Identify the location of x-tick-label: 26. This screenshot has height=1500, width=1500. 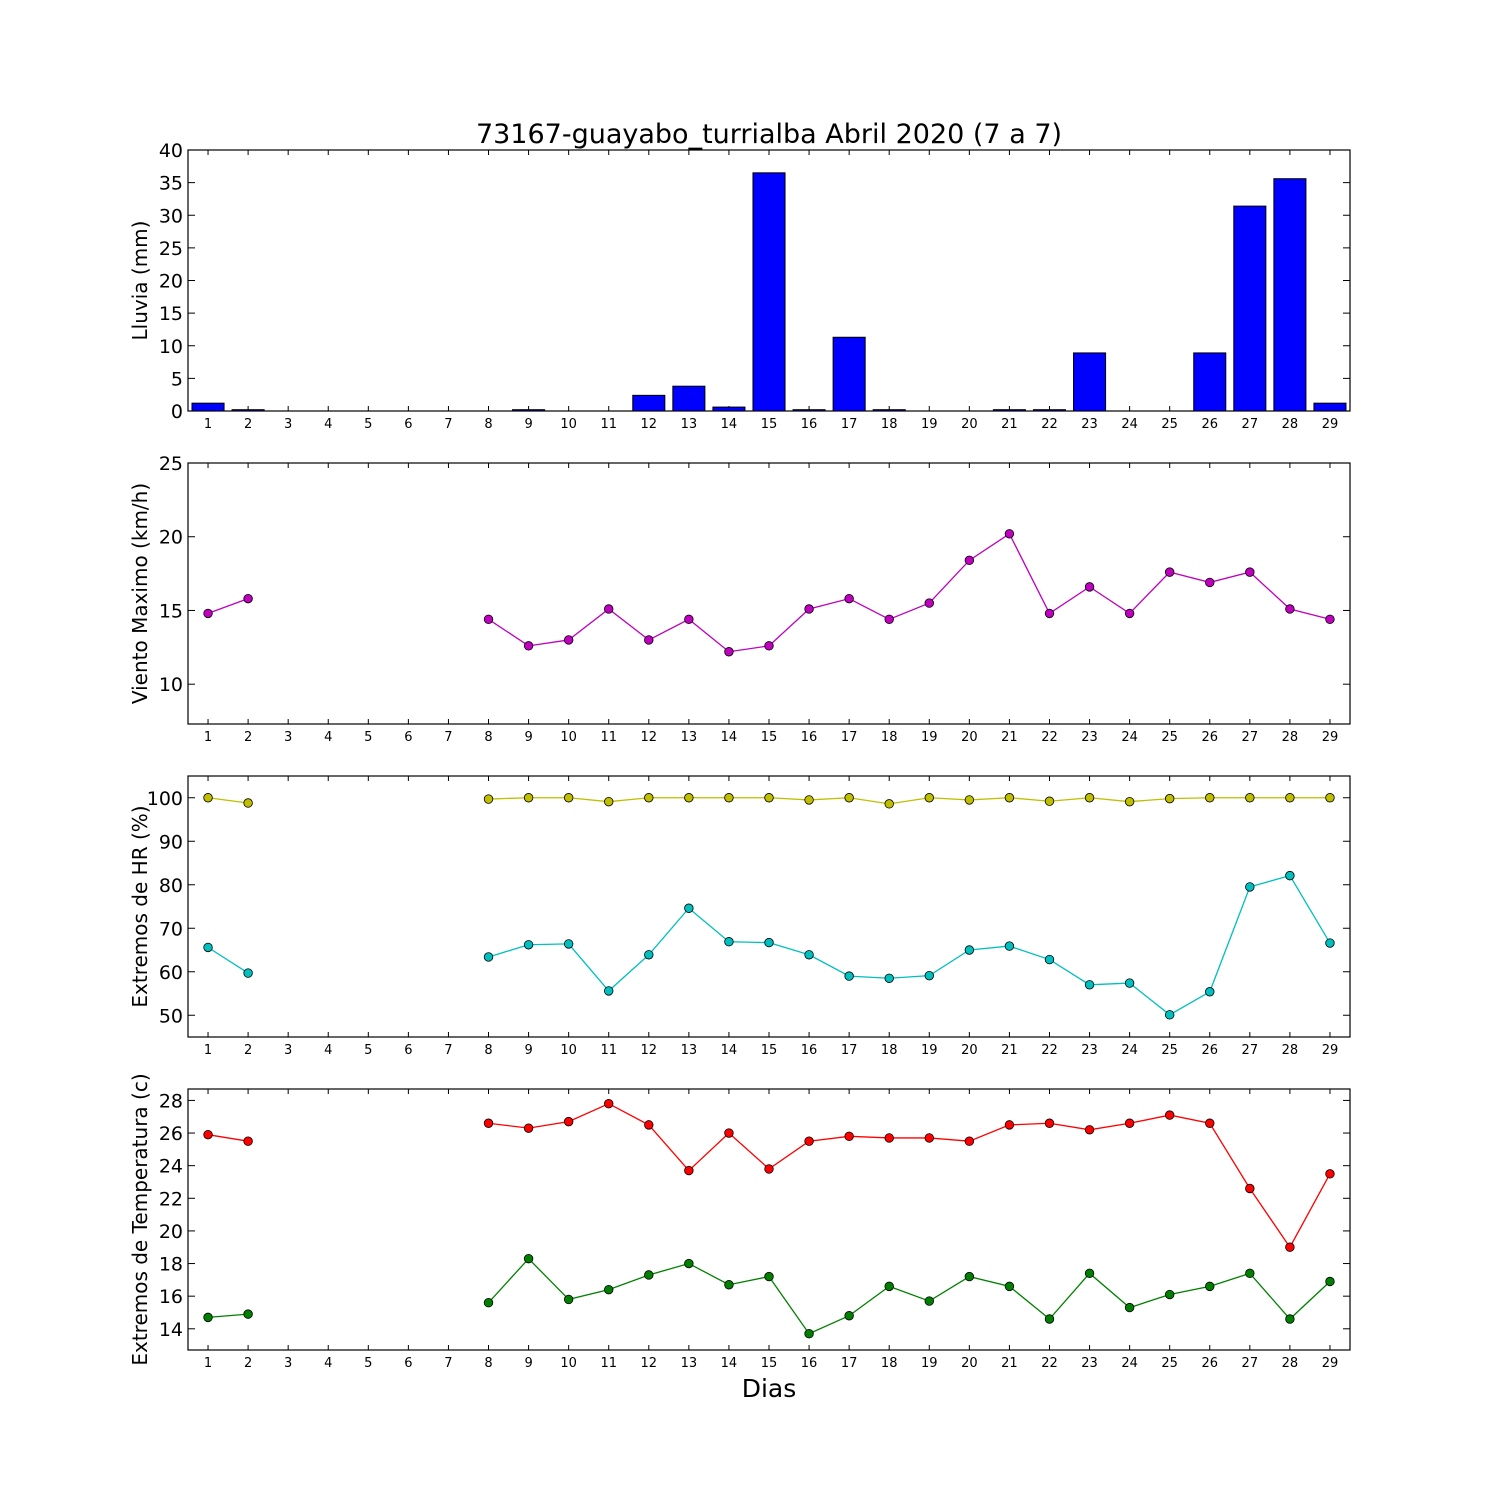
(1209, 424).